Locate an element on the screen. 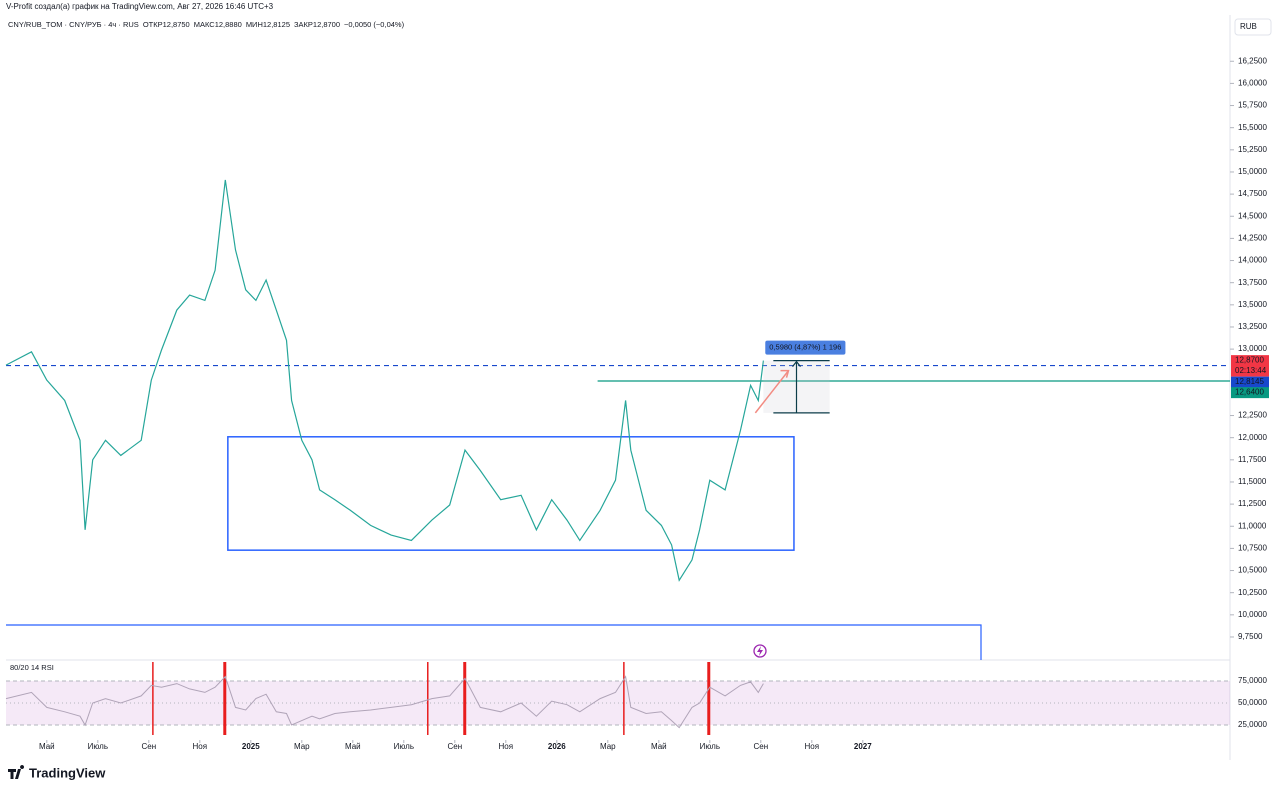 This screenshot has width=1280, height=797. y-tick-label: 10,2500 is located at coordinates (1252, 592).